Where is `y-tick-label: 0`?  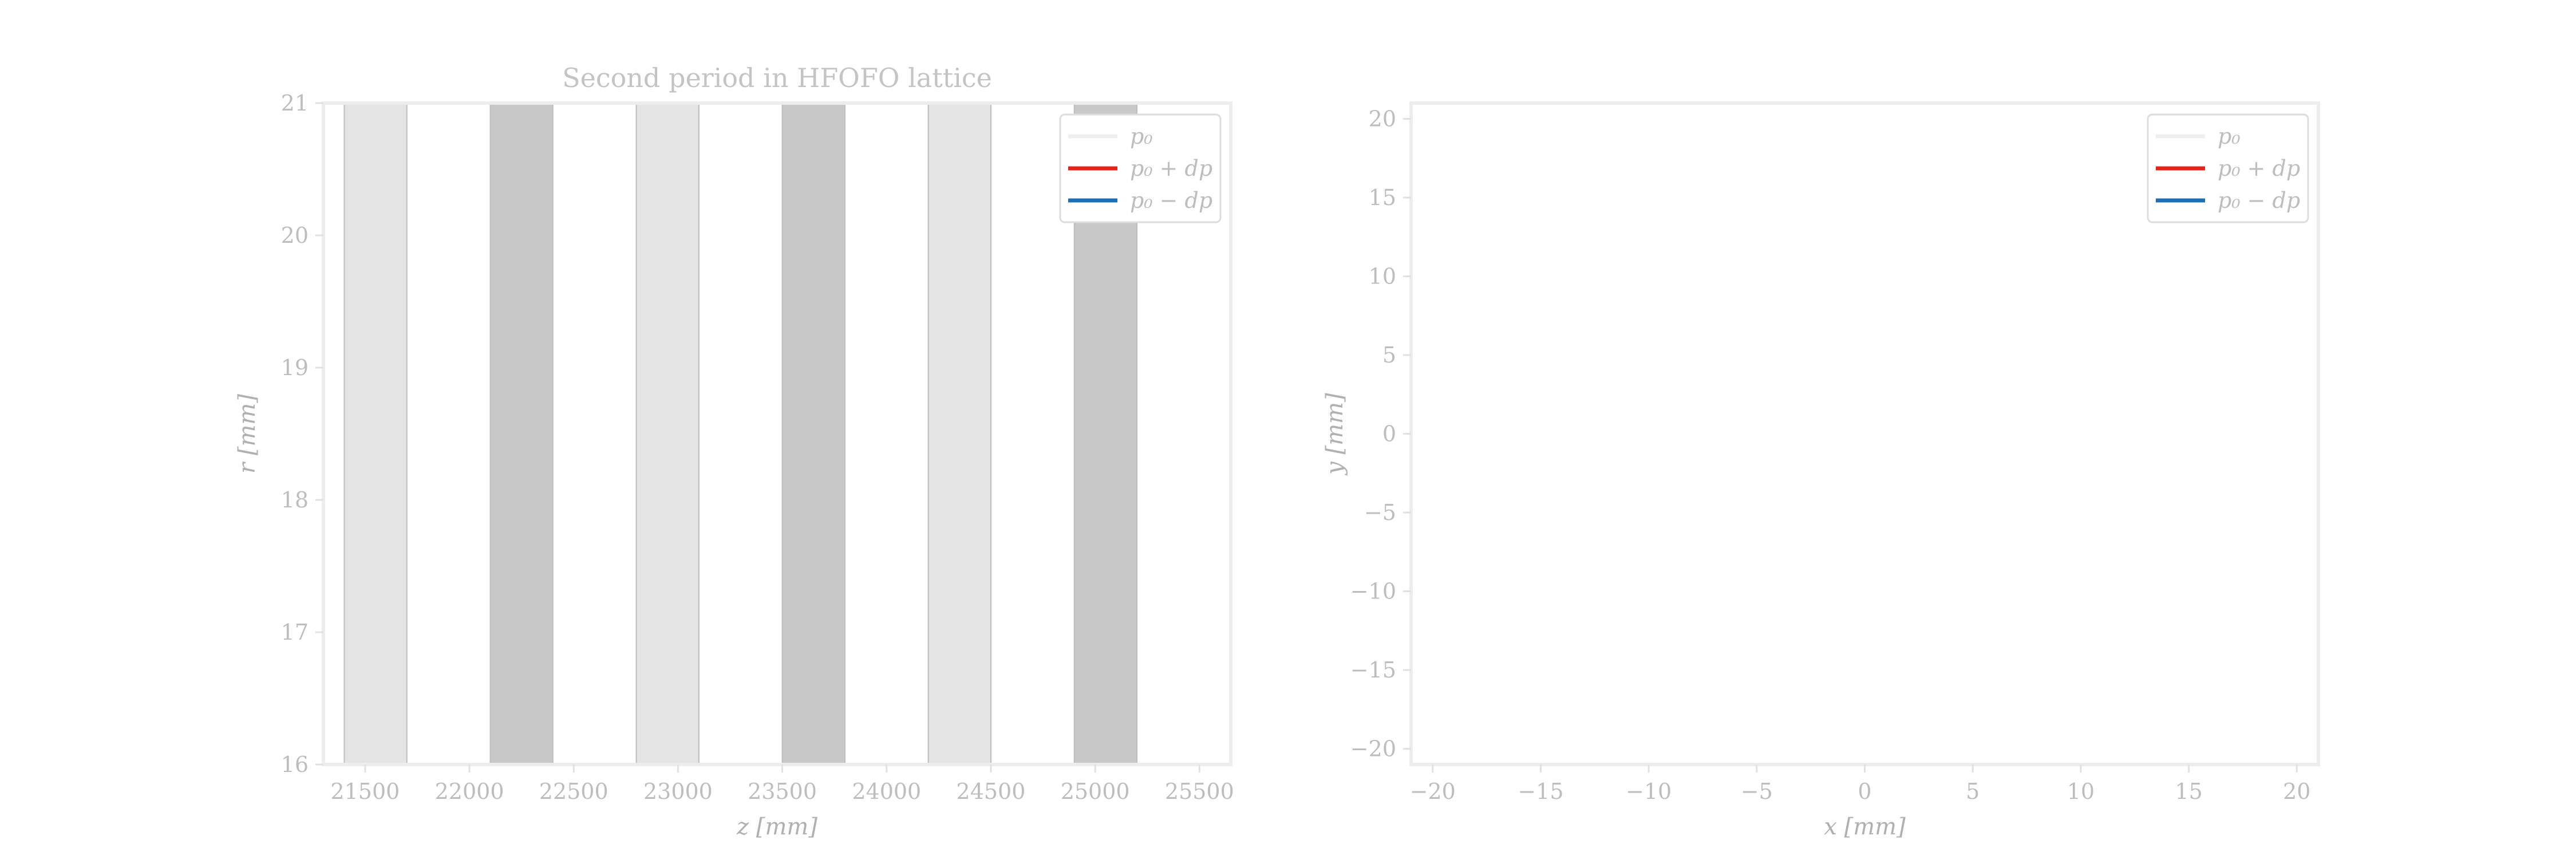 y-tick-label: 0 is located at coordinates (1389, 434).